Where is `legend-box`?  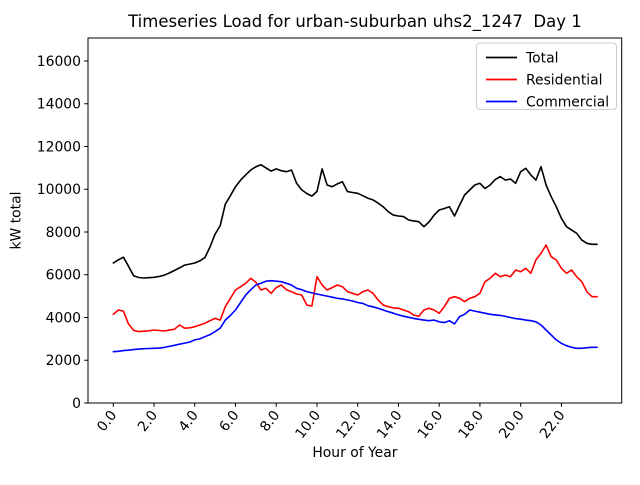 legend-box is located at coordinates (546, 76).